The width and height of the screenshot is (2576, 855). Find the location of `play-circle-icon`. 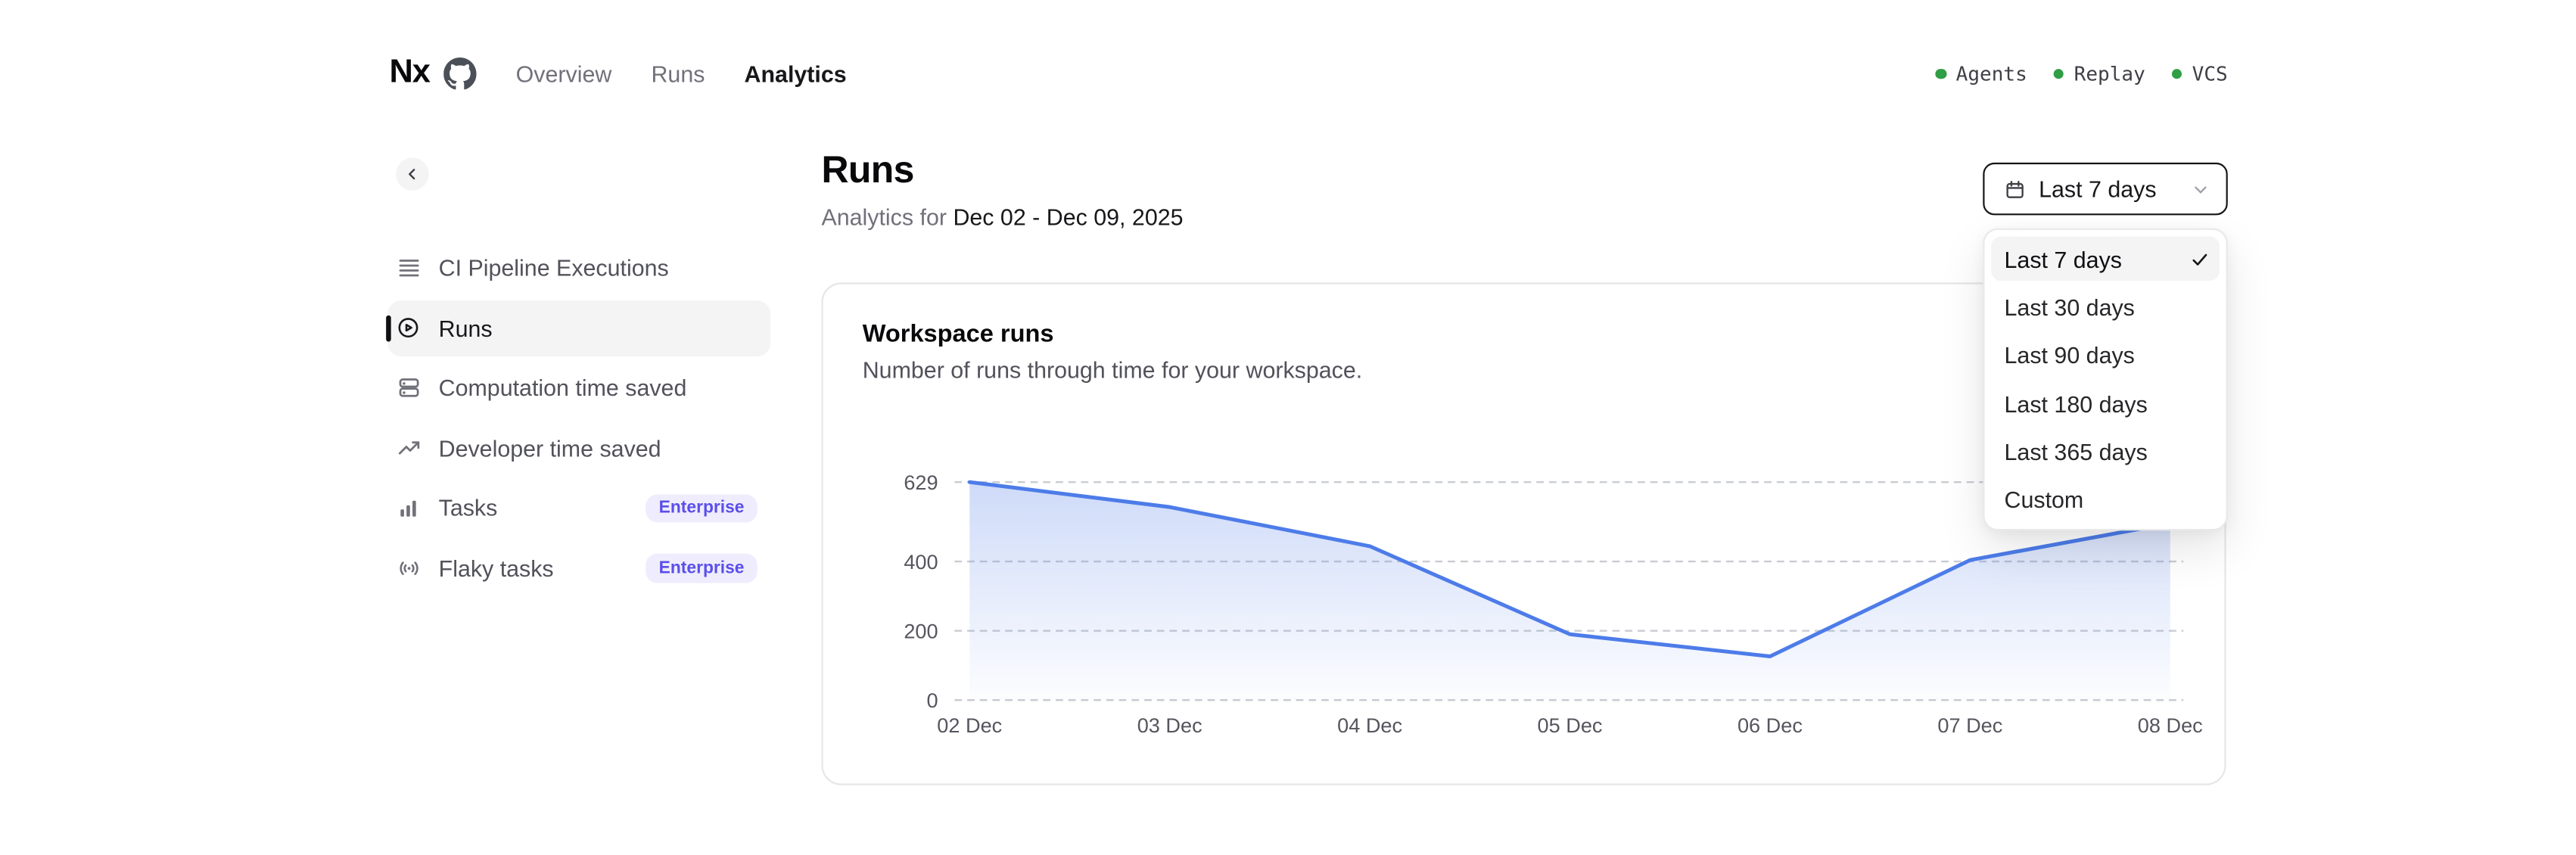

play-circle-icon is located at coordinates (409, 328).